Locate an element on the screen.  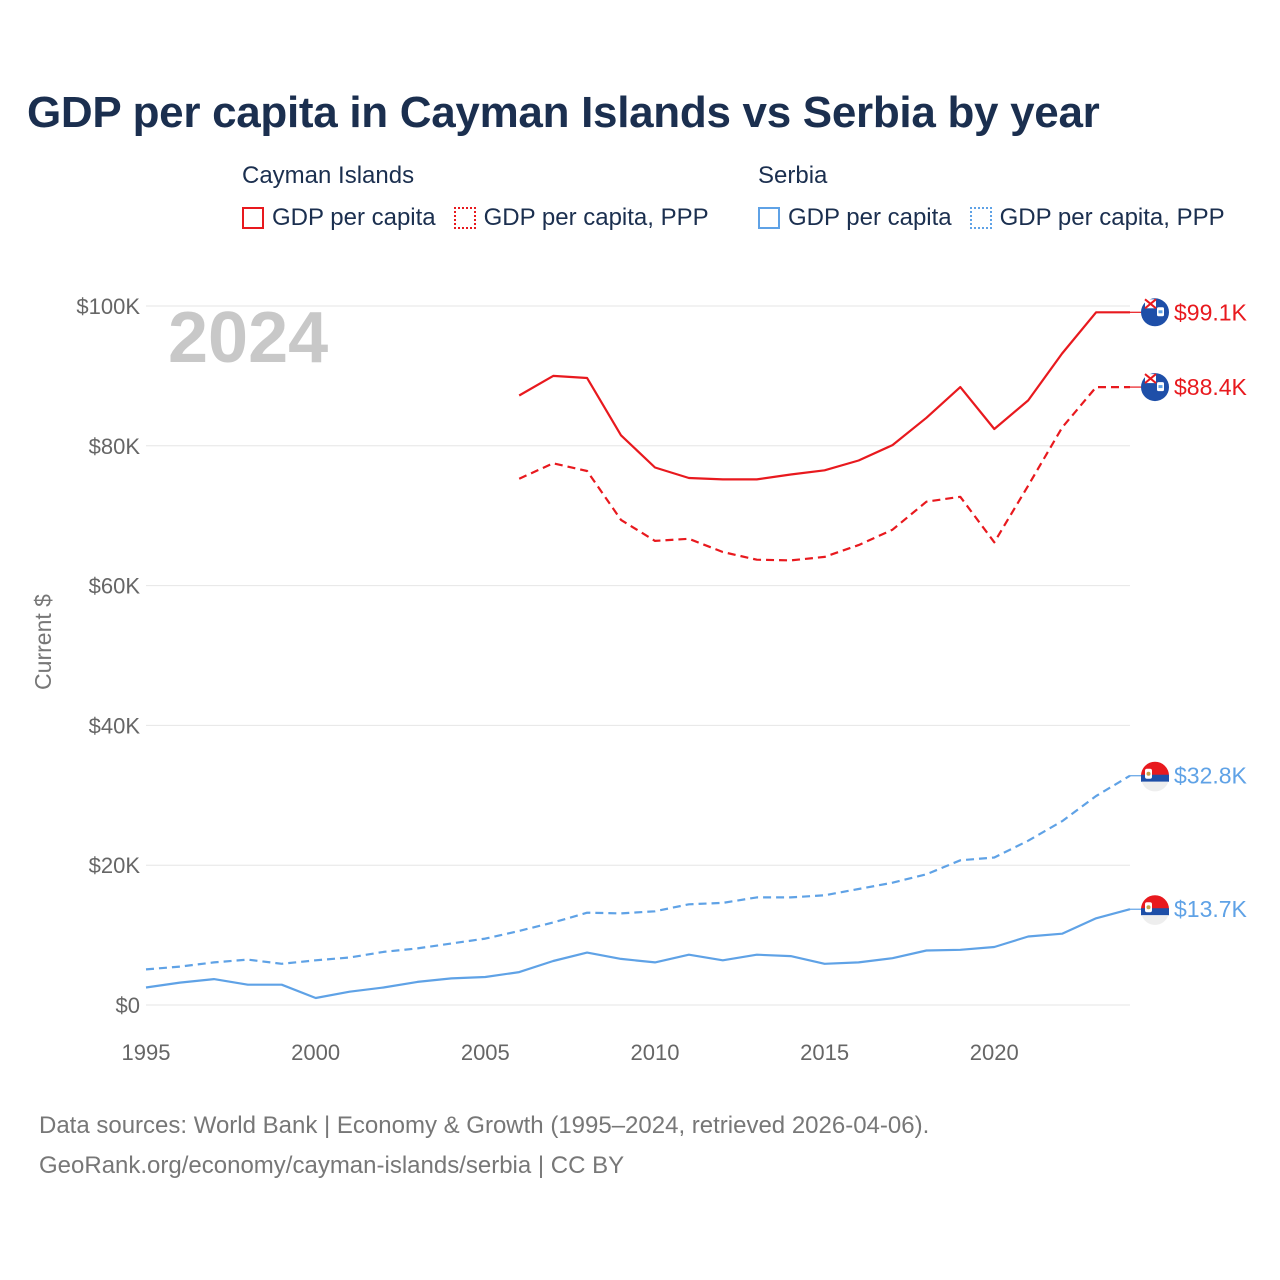
x-tick-label: 2010 is located at coordinates (654, 1052).